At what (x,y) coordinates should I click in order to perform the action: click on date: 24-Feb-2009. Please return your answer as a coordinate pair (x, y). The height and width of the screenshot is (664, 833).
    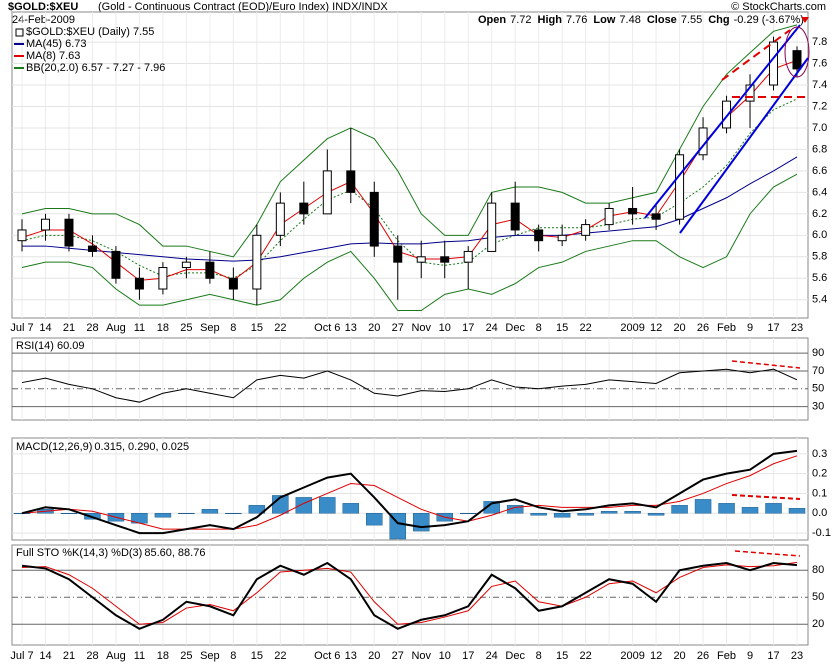
    Looking at the image, I should click on (43, 20).